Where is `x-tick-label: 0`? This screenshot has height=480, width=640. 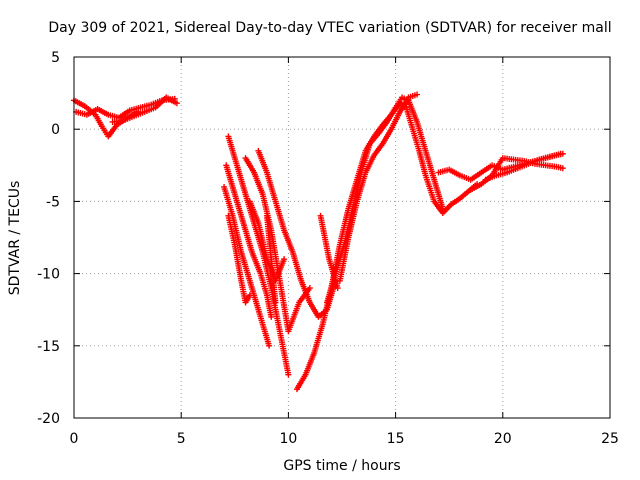
x-tick-label: 0 is located at coordinates (74, 439).